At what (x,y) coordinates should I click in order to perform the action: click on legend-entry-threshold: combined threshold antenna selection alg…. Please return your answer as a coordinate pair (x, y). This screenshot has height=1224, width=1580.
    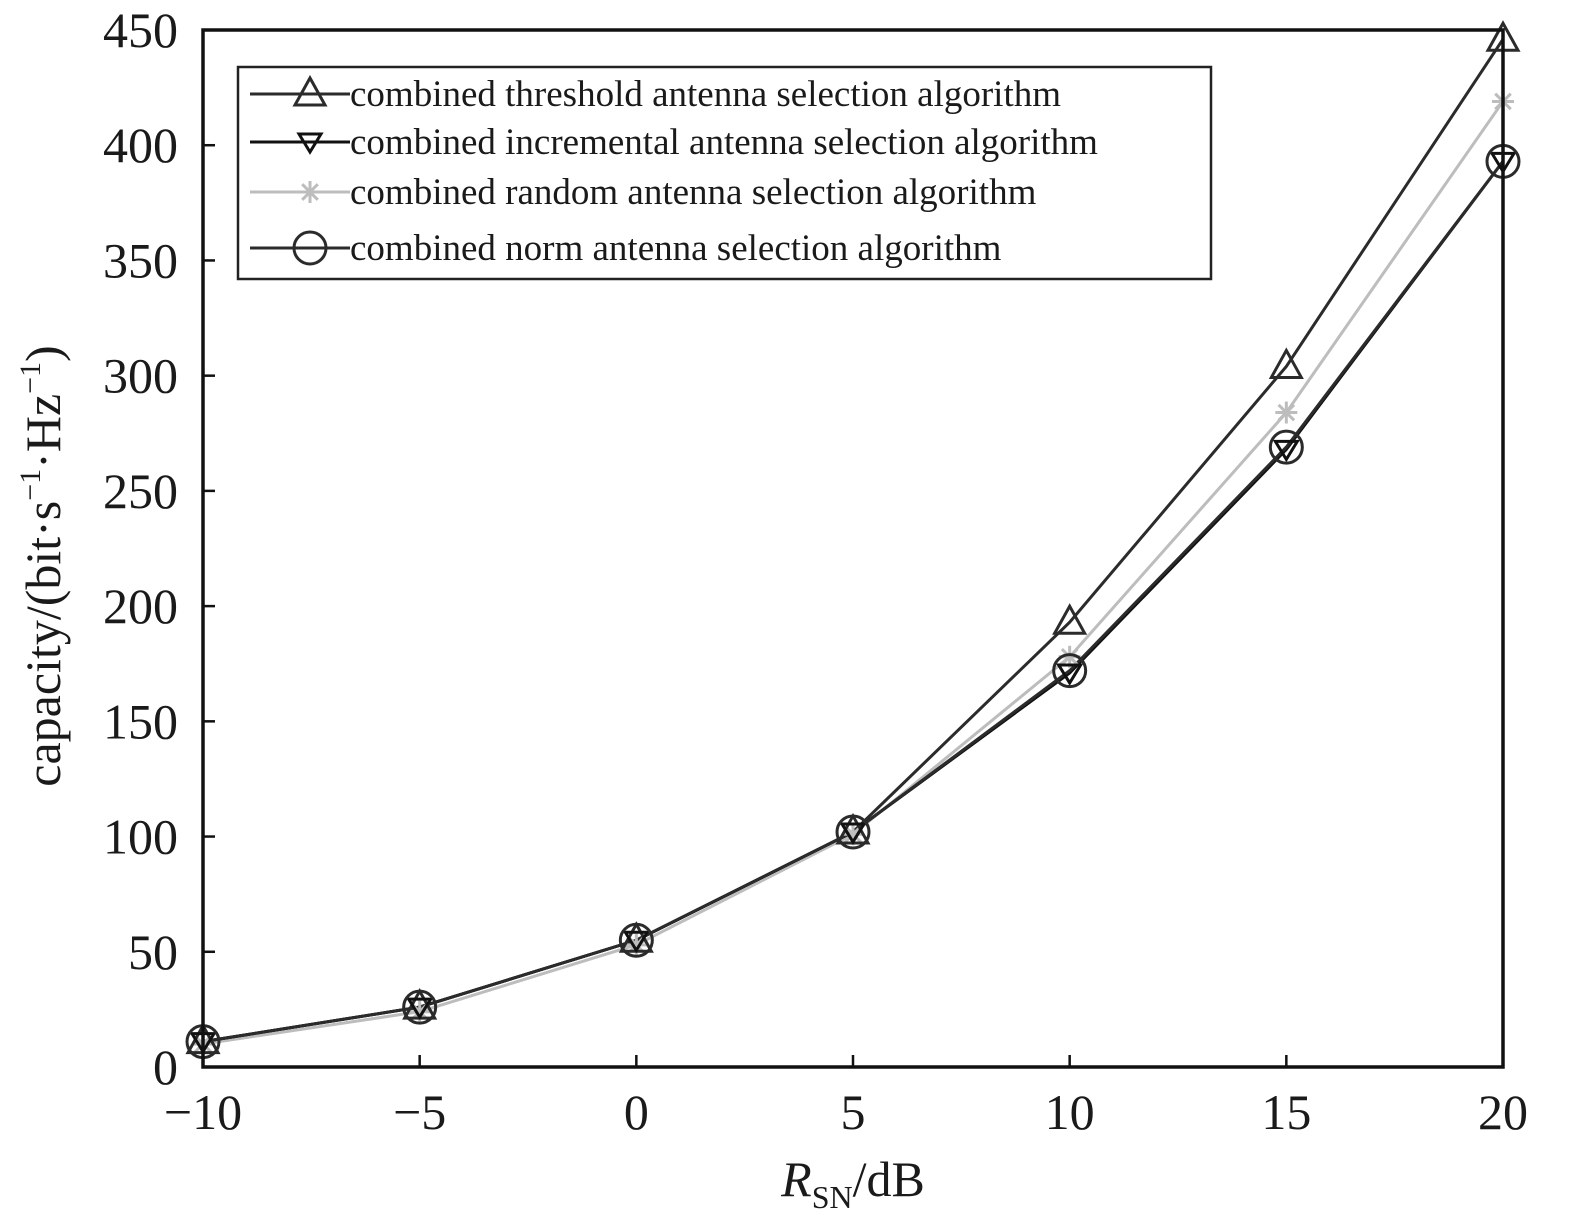
    Looking at the image, I should click on (705, 94).